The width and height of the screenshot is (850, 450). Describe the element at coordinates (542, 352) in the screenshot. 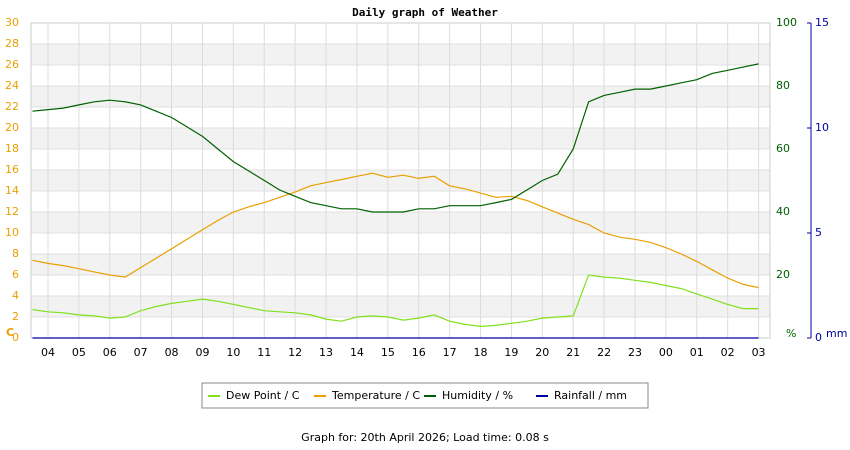

I see `x-tick-label: 20` at that location.